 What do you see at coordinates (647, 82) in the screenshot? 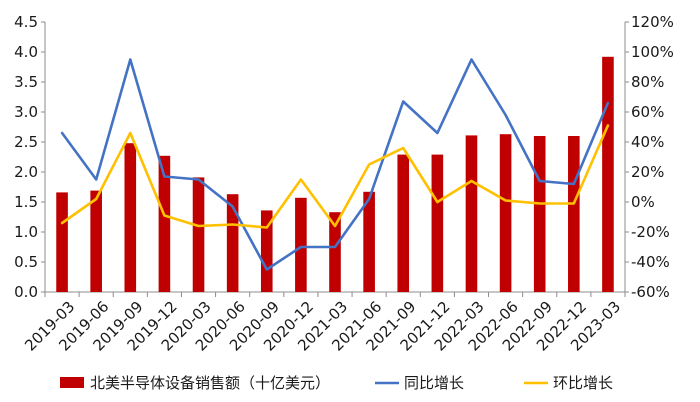
I see `right-y-tick-label: 80%` at bounding box center [647, 82].